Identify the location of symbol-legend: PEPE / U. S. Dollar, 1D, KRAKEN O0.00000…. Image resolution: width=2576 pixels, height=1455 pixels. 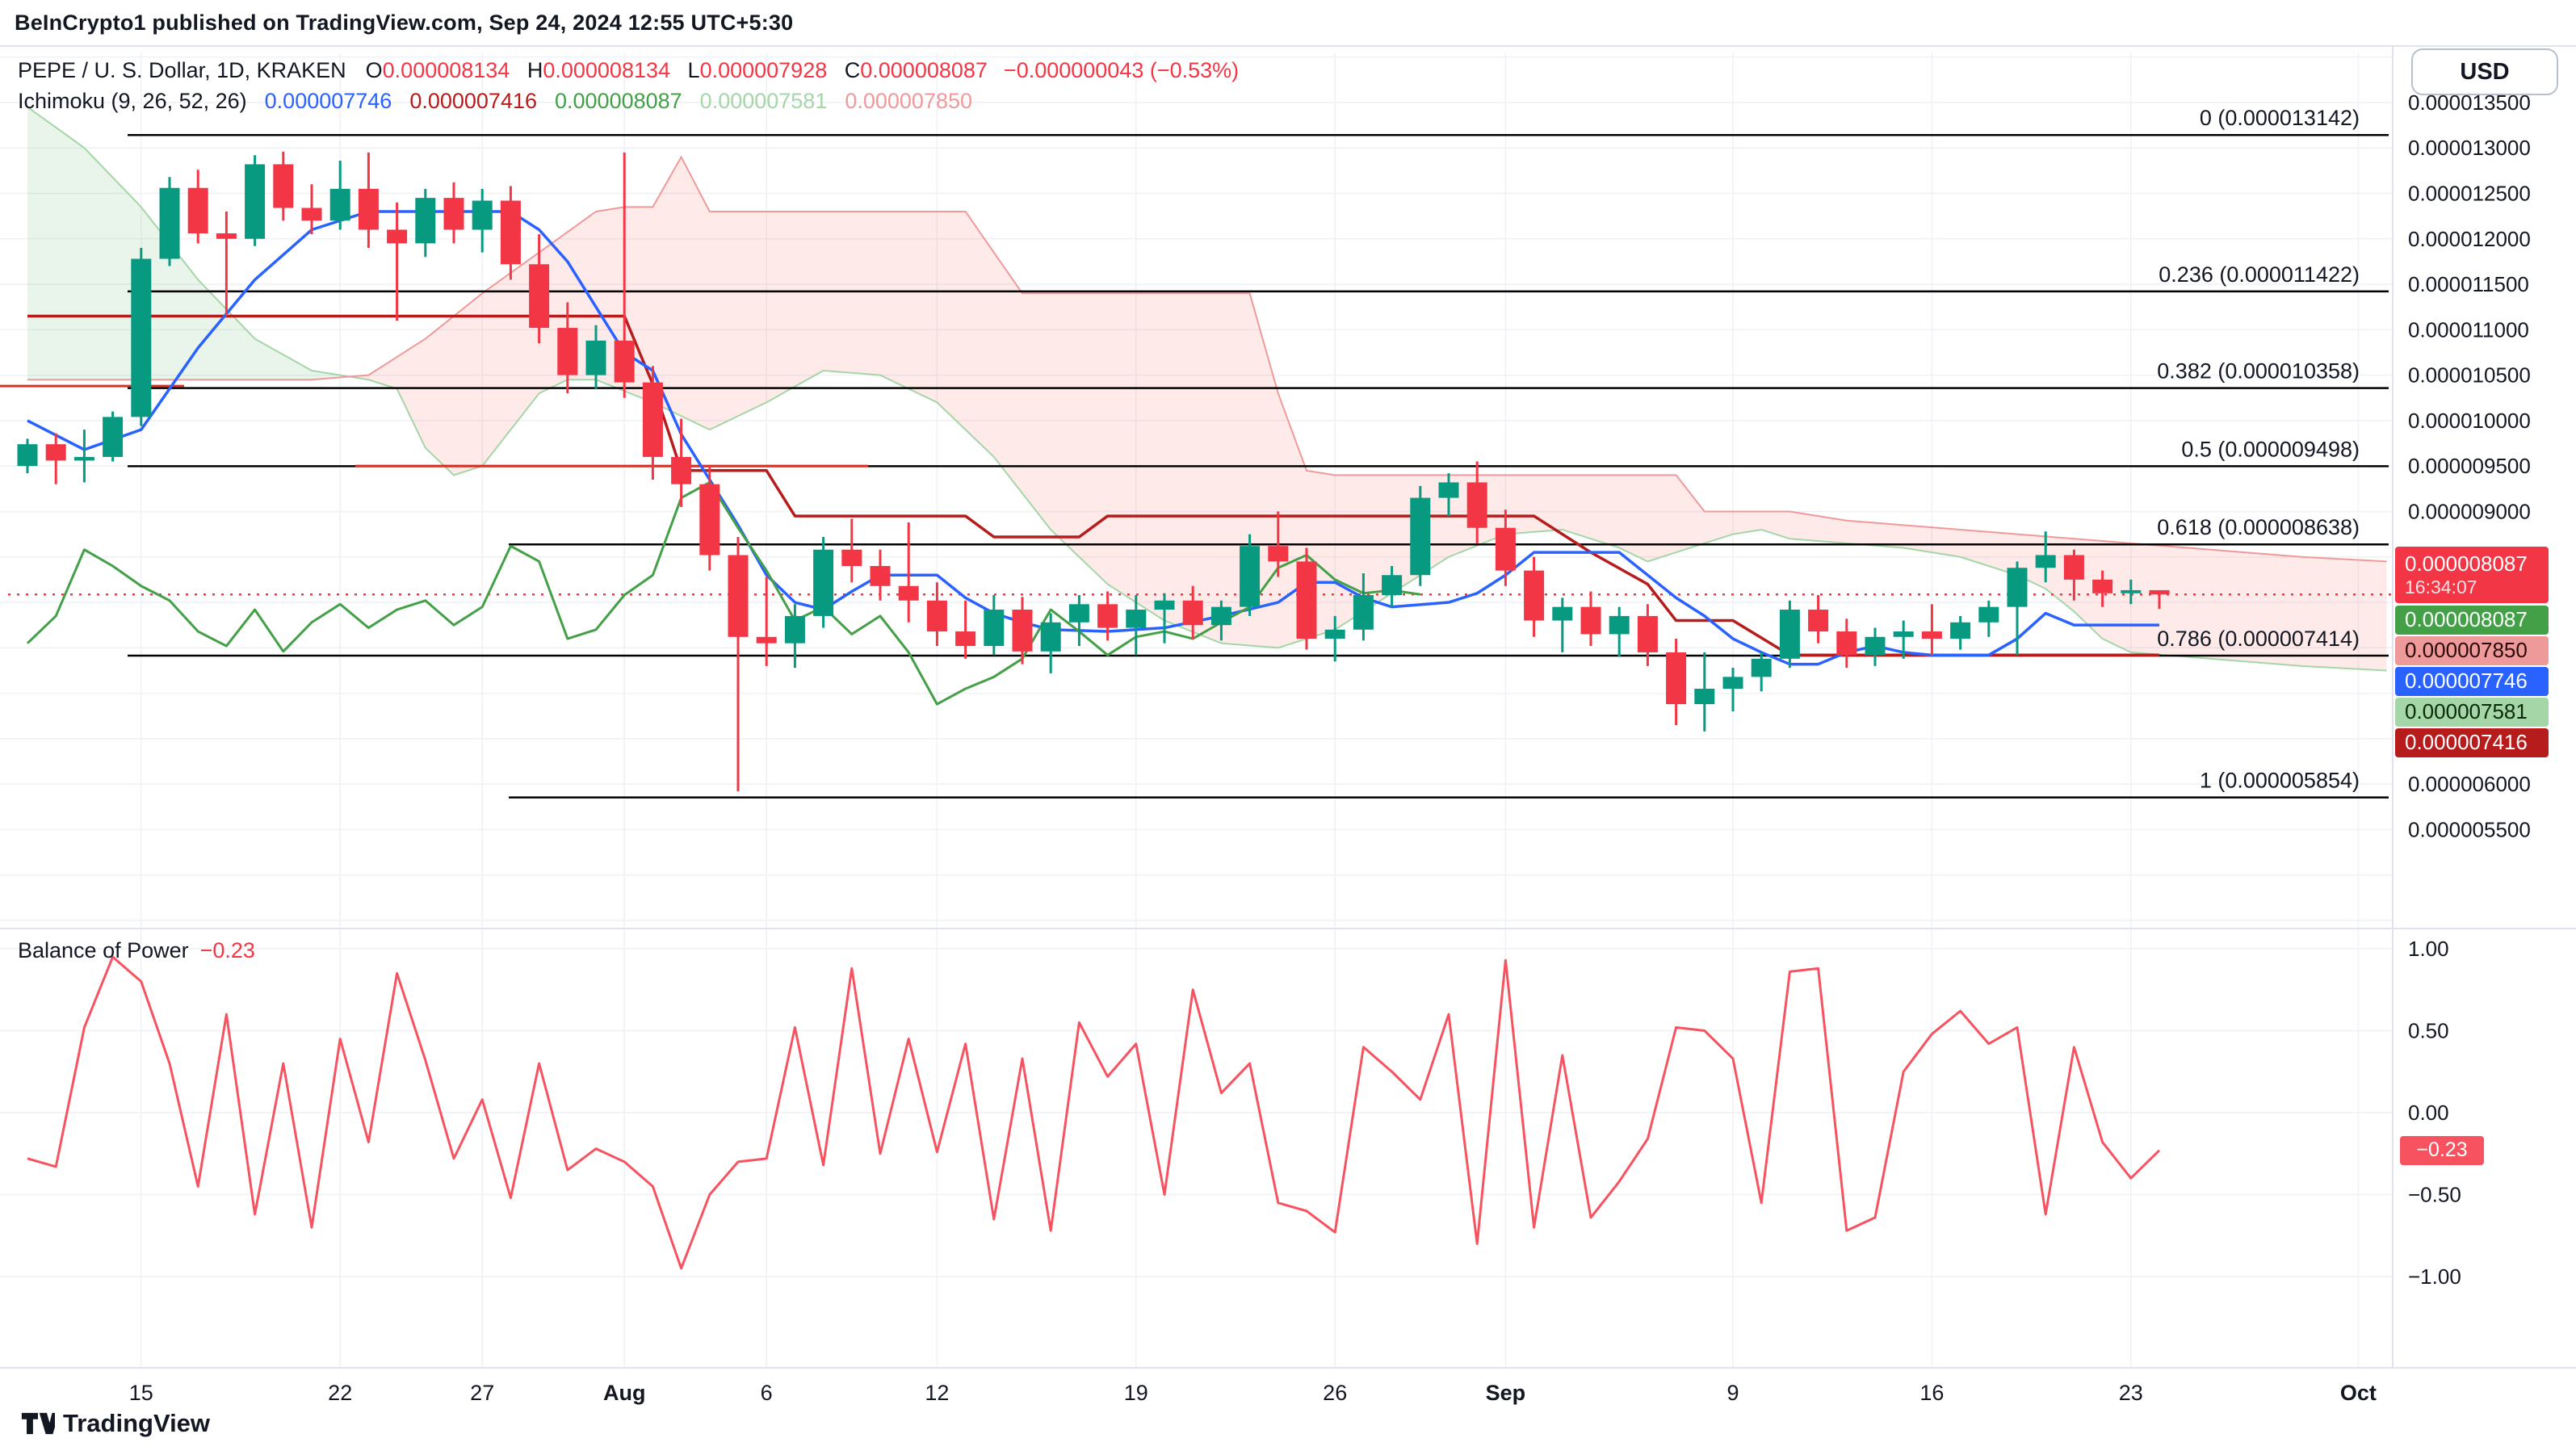
(628, 70).